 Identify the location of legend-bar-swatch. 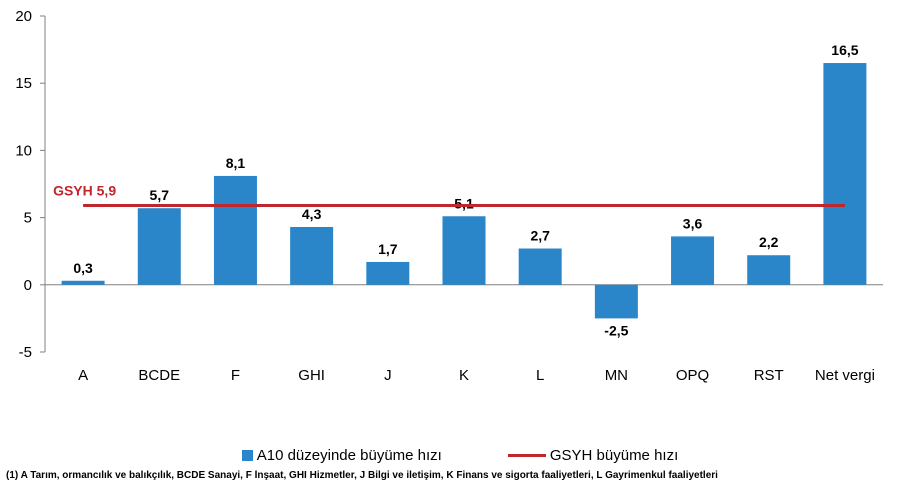
(247, 455).